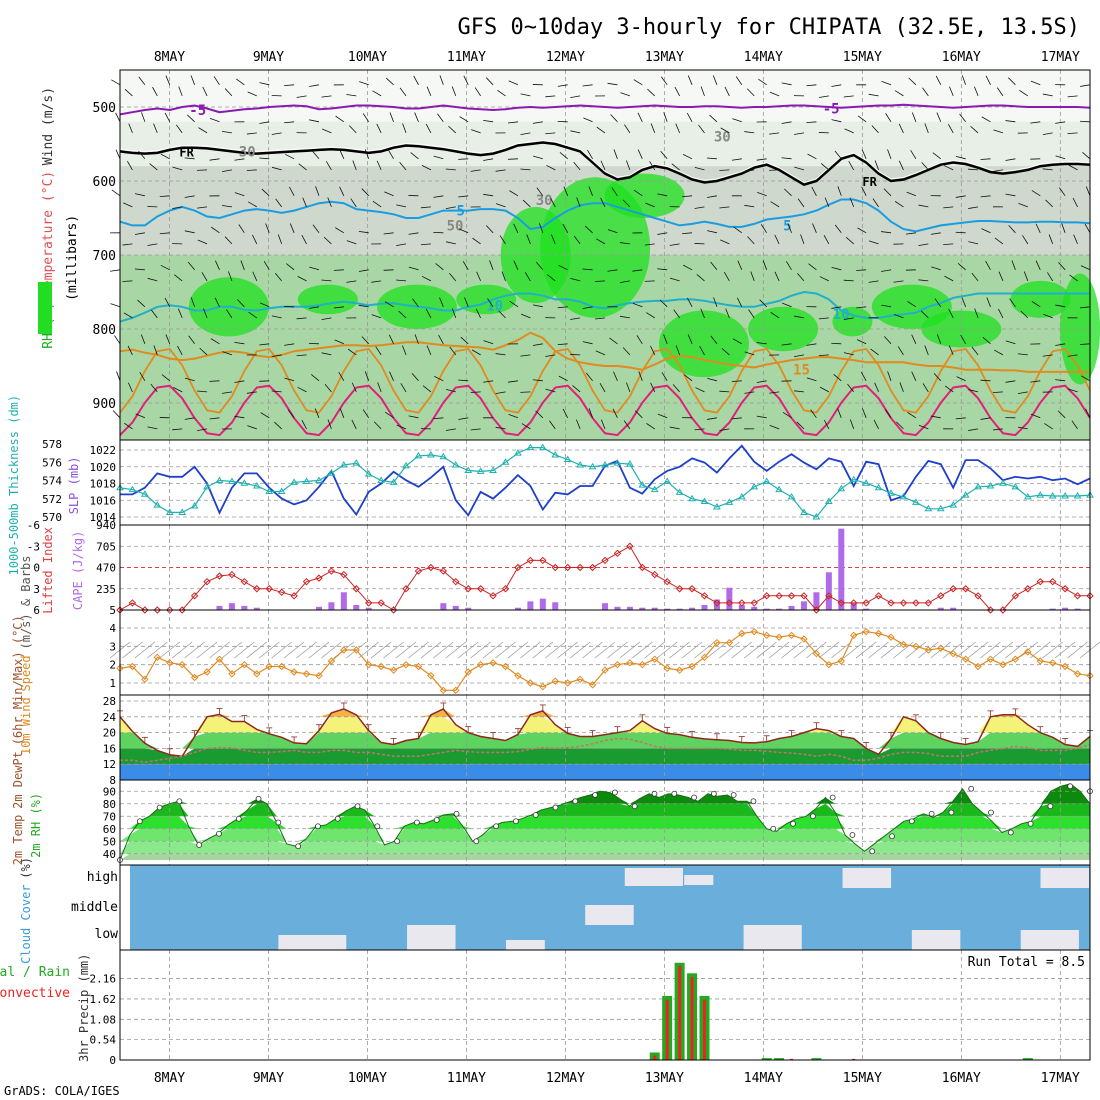 Image resolution: width=1100 pixels, height=1100 pixels. What do you see at coordinates (36, 825) in the screenshot?
I see `axis-label-group: 2m RH (%)` at bounding box center [36, 825].